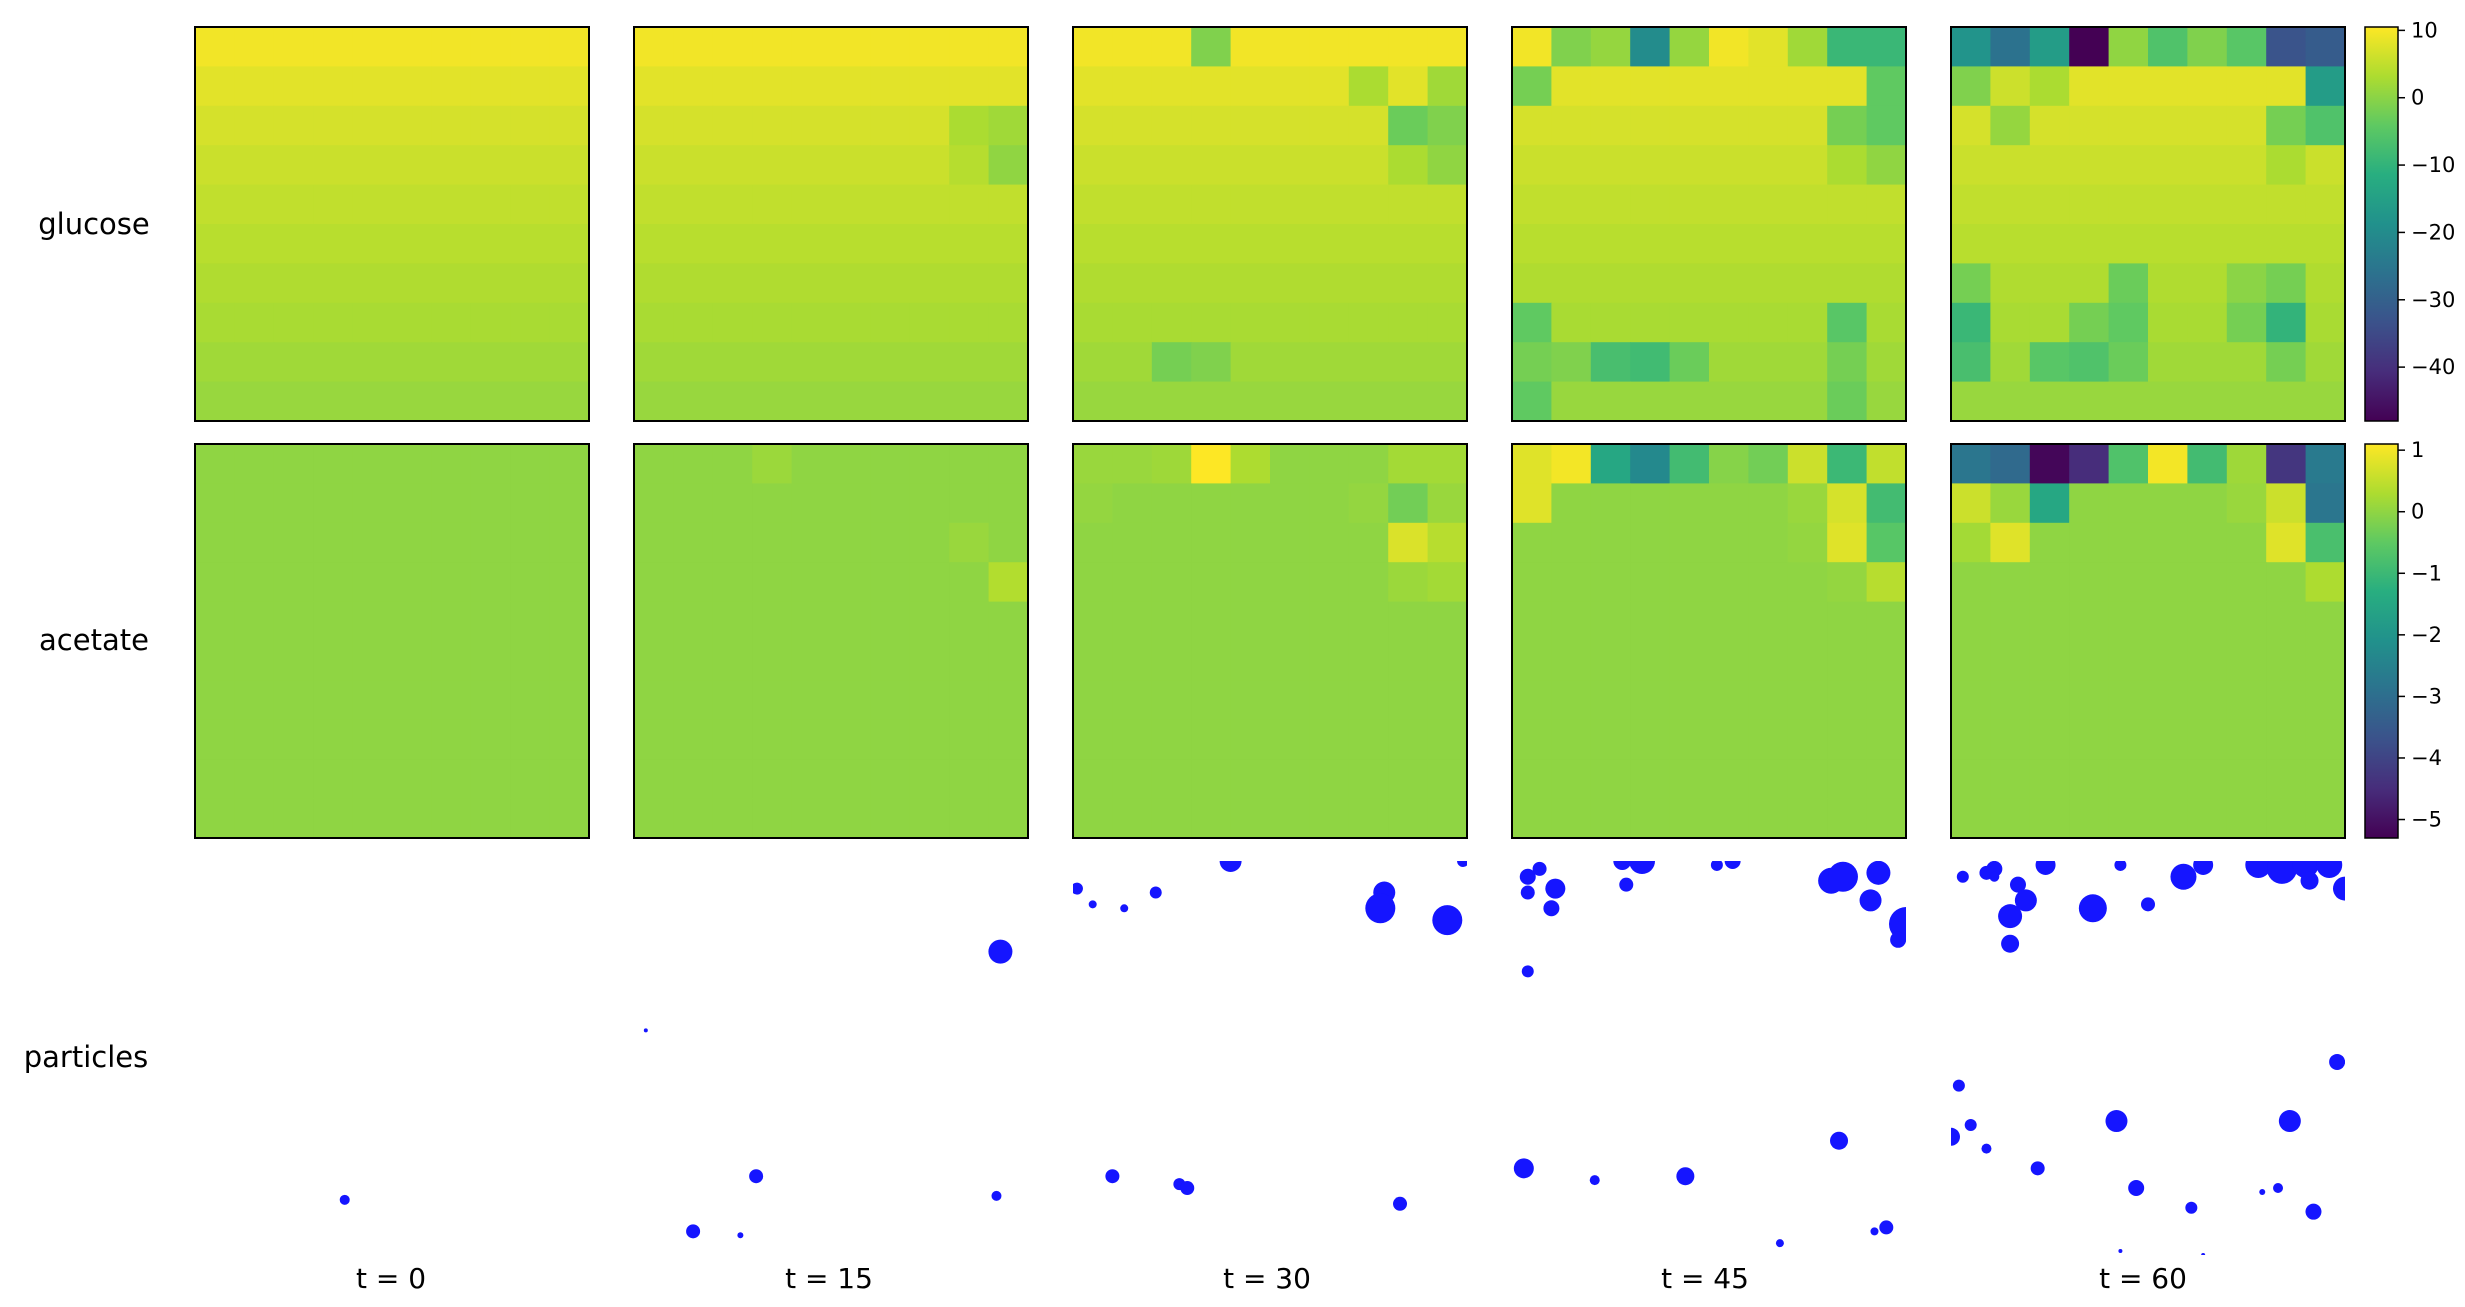 The image size is (2465, 1307). I want to click on particles-t0, so click(344, 1199).